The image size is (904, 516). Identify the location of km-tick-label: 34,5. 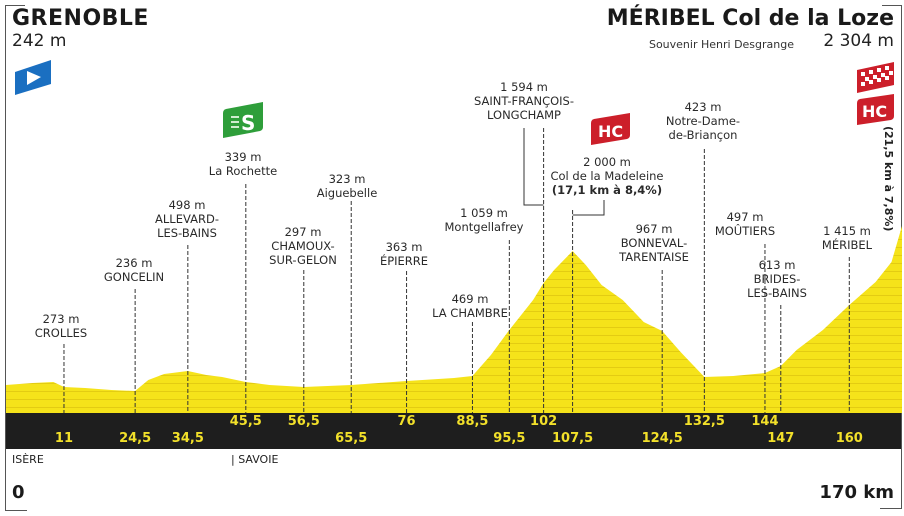
(187, 438).